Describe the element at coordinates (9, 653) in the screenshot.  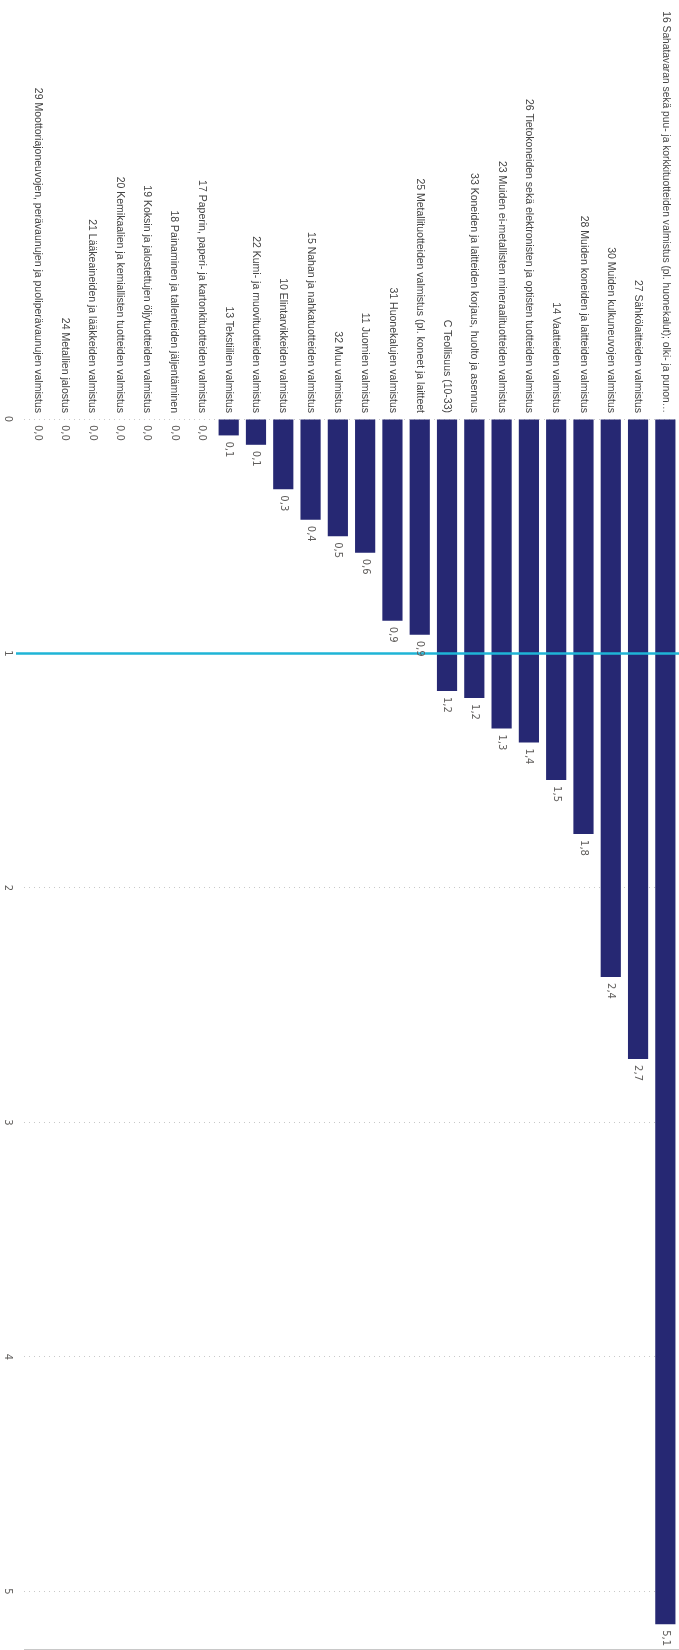
I see `y-tick-label: 1` at that location.